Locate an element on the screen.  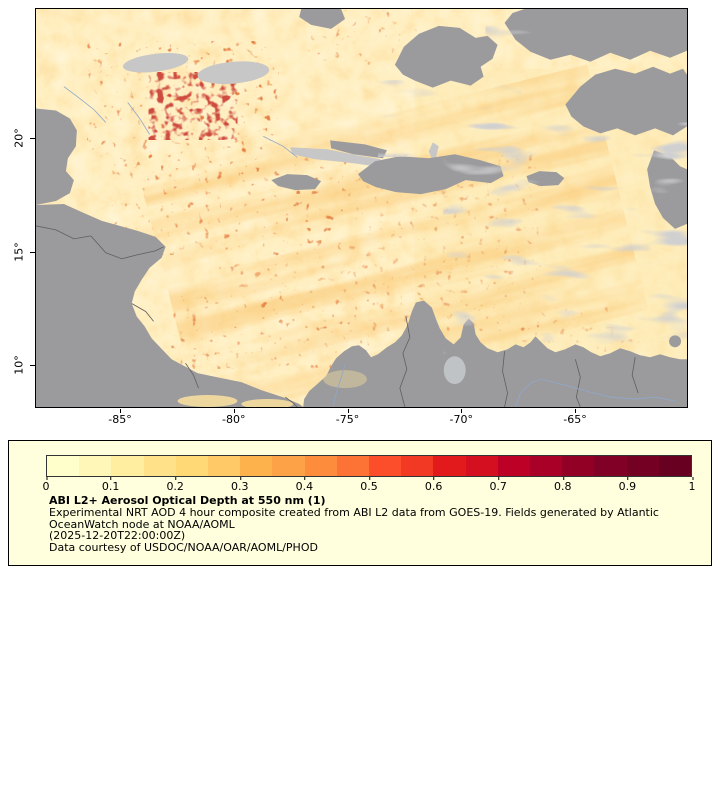
colorbar-tick-label: 0.6 is located at coordinates (433, 485).